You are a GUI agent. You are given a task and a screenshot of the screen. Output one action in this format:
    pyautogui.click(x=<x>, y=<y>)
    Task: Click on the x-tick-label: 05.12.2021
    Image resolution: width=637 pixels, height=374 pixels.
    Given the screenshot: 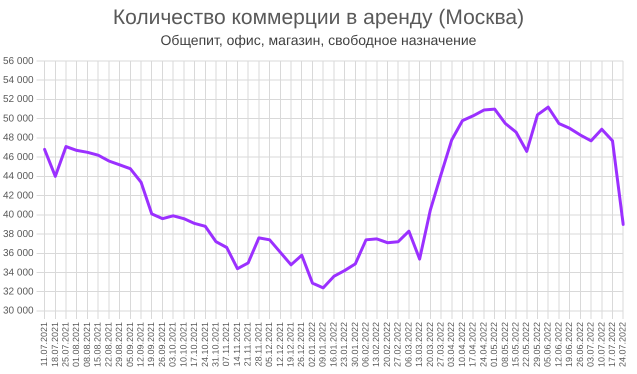 What is the action you would take?
    pyautogui.click(x=269, y=345)
    